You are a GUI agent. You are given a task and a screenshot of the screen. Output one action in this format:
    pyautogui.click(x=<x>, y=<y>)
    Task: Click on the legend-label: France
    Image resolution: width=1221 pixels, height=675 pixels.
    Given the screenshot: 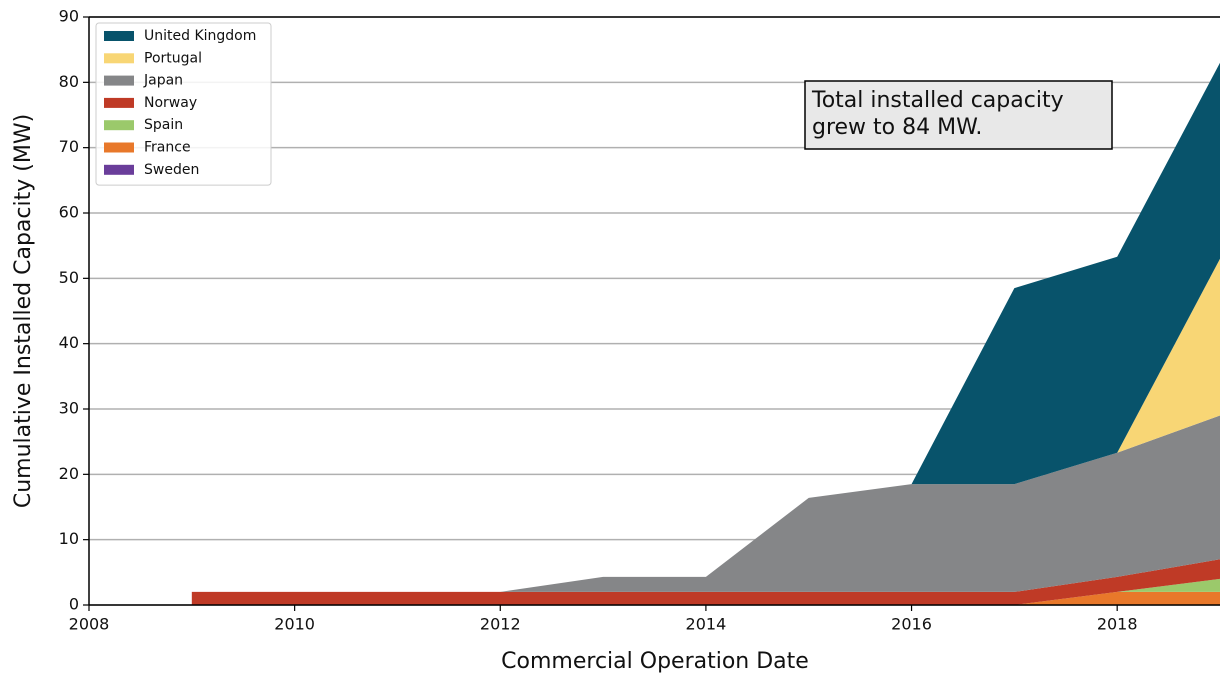 What is the action you would take?
    pyautogui.click(x=167, y=148)
    